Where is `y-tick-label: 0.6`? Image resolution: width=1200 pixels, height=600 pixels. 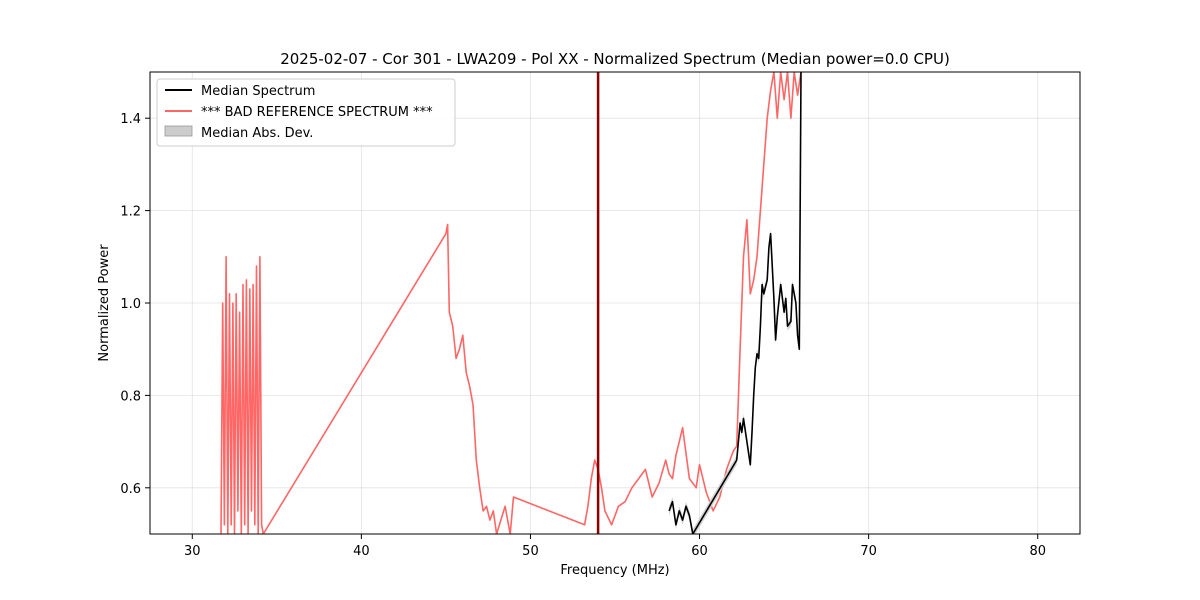
y-tick-label: 0.6 is located at coordinates (130, 489).